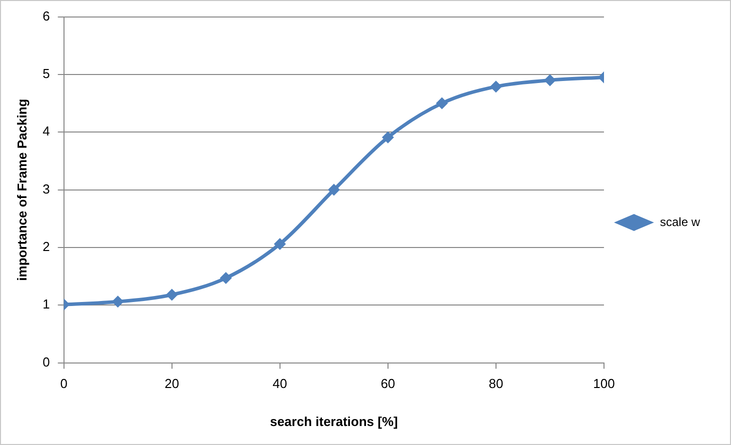 The image size is (731, 445). I want to click on y-tick-label: 5, so click(46, 74).